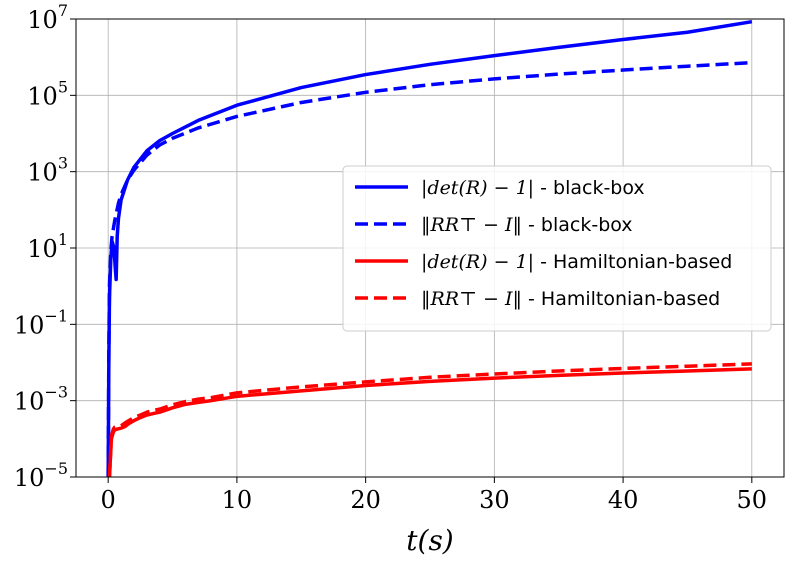 This screenshot has height=561, width=793. I want to click on y-tick-label: 10¹, so click(47, 246).